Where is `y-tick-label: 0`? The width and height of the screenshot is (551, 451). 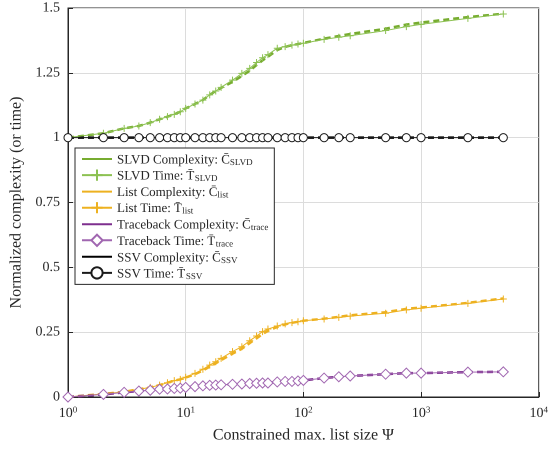 y-tick-label: 0 is located at coordinates (56, 397).